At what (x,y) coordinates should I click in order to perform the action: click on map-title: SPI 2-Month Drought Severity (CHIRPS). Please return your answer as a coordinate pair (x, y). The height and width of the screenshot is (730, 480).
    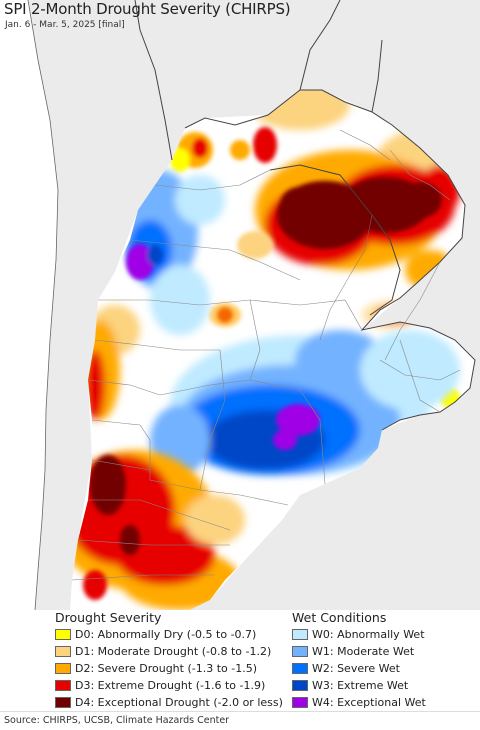
    Looking at the image, I should click on (147, 9).